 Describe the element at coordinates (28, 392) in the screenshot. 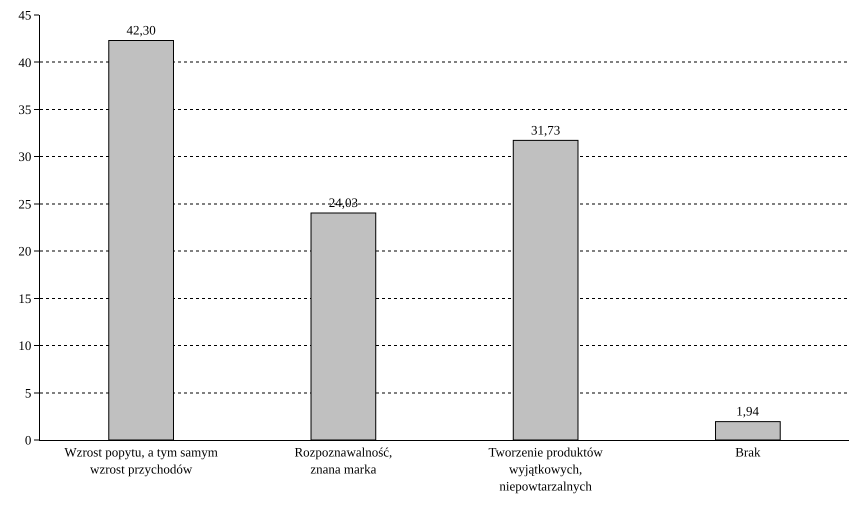

I see `y-tick-label: 5` at that location.